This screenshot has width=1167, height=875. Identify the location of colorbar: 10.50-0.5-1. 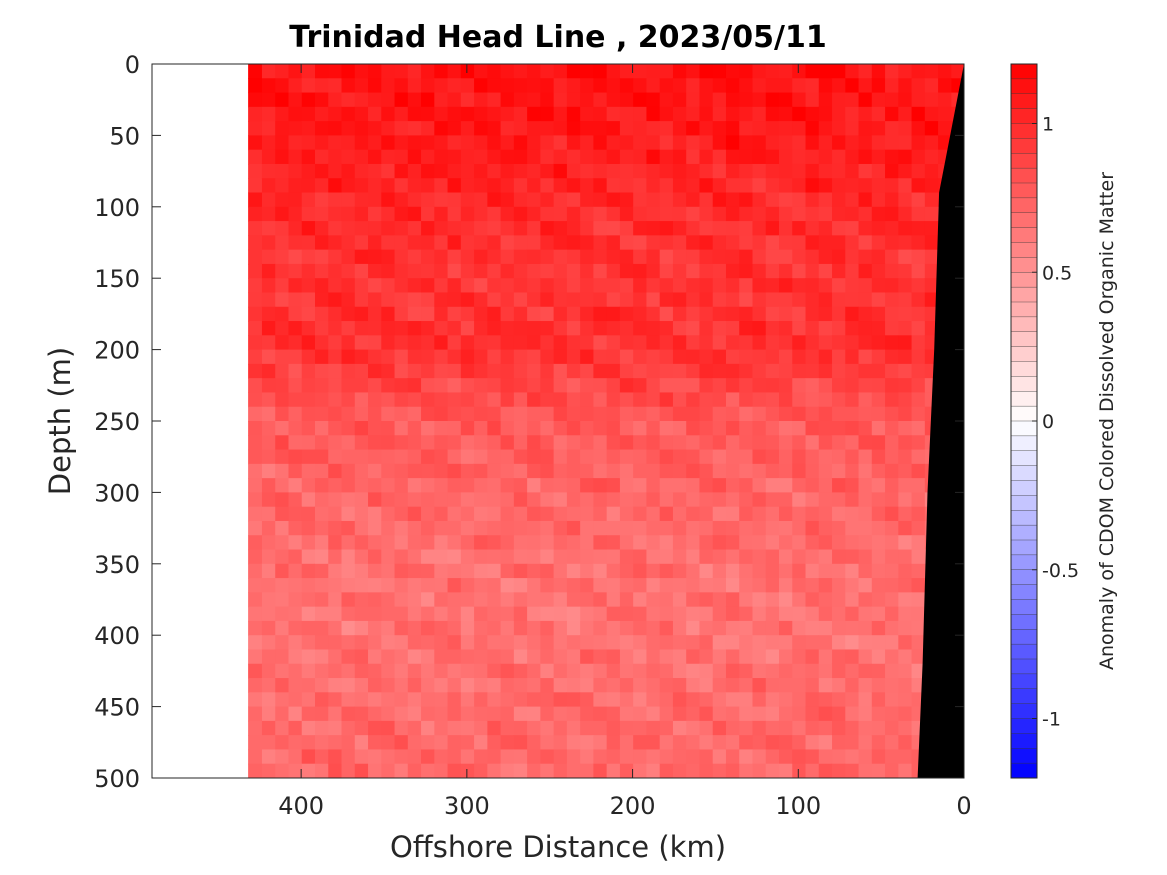
(1044, 421).